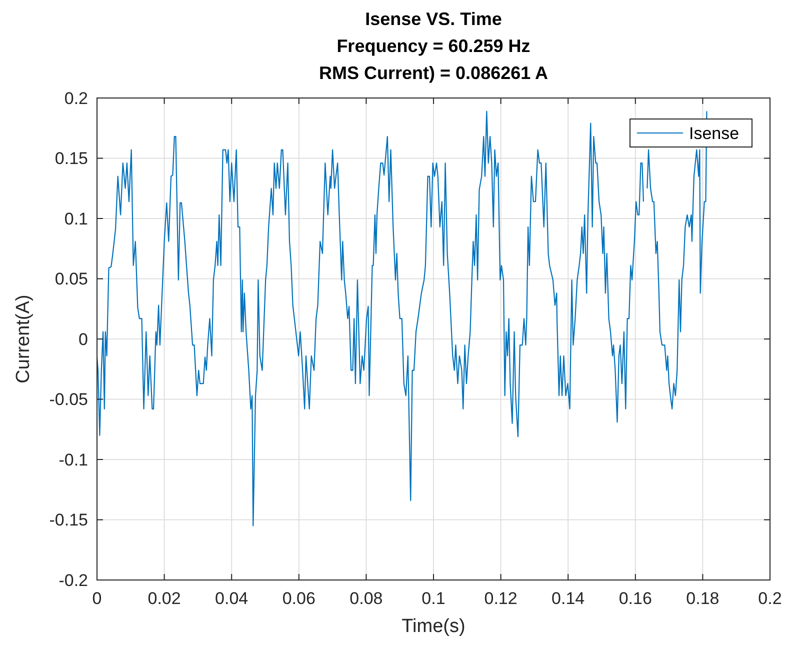  I want to click on y-tick-label: -0.05, so click(68, 400).